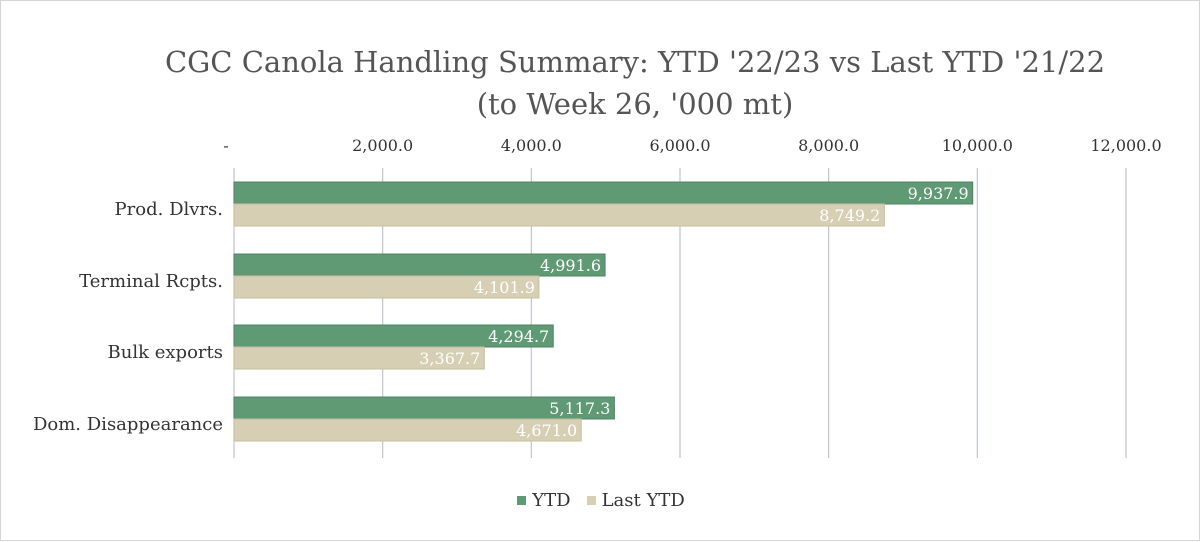 The width and height of the screenshot is (1200, 542). I want to click on category-label-3: Dom. Disappearance, so click(128, 424).